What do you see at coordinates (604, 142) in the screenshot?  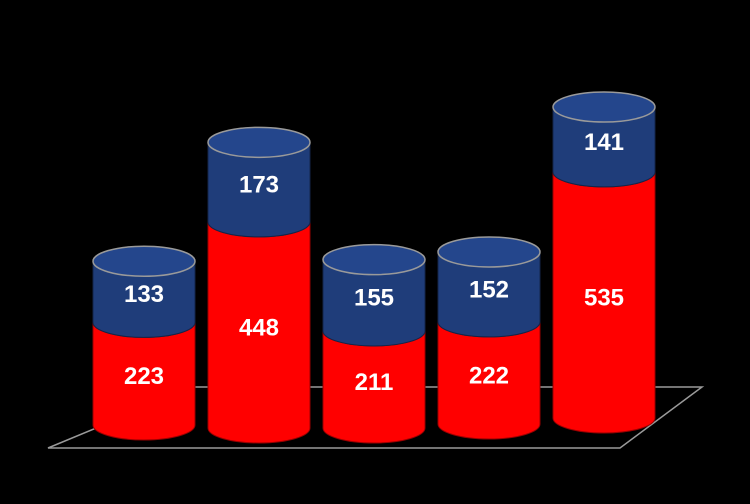 I see `data-label: 141` at bounding box center [604, 142].